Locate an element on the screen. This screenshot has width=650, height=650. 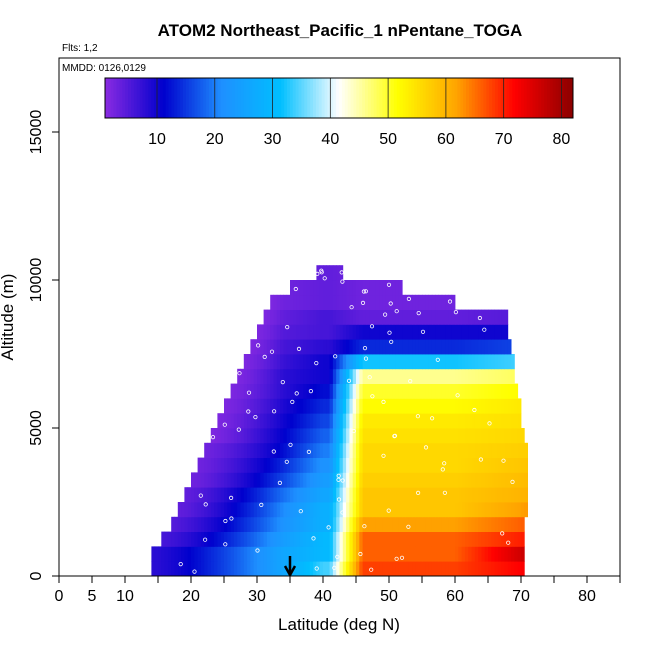
colorbar-tick-label: 60 is located at coordinates (446, 139).